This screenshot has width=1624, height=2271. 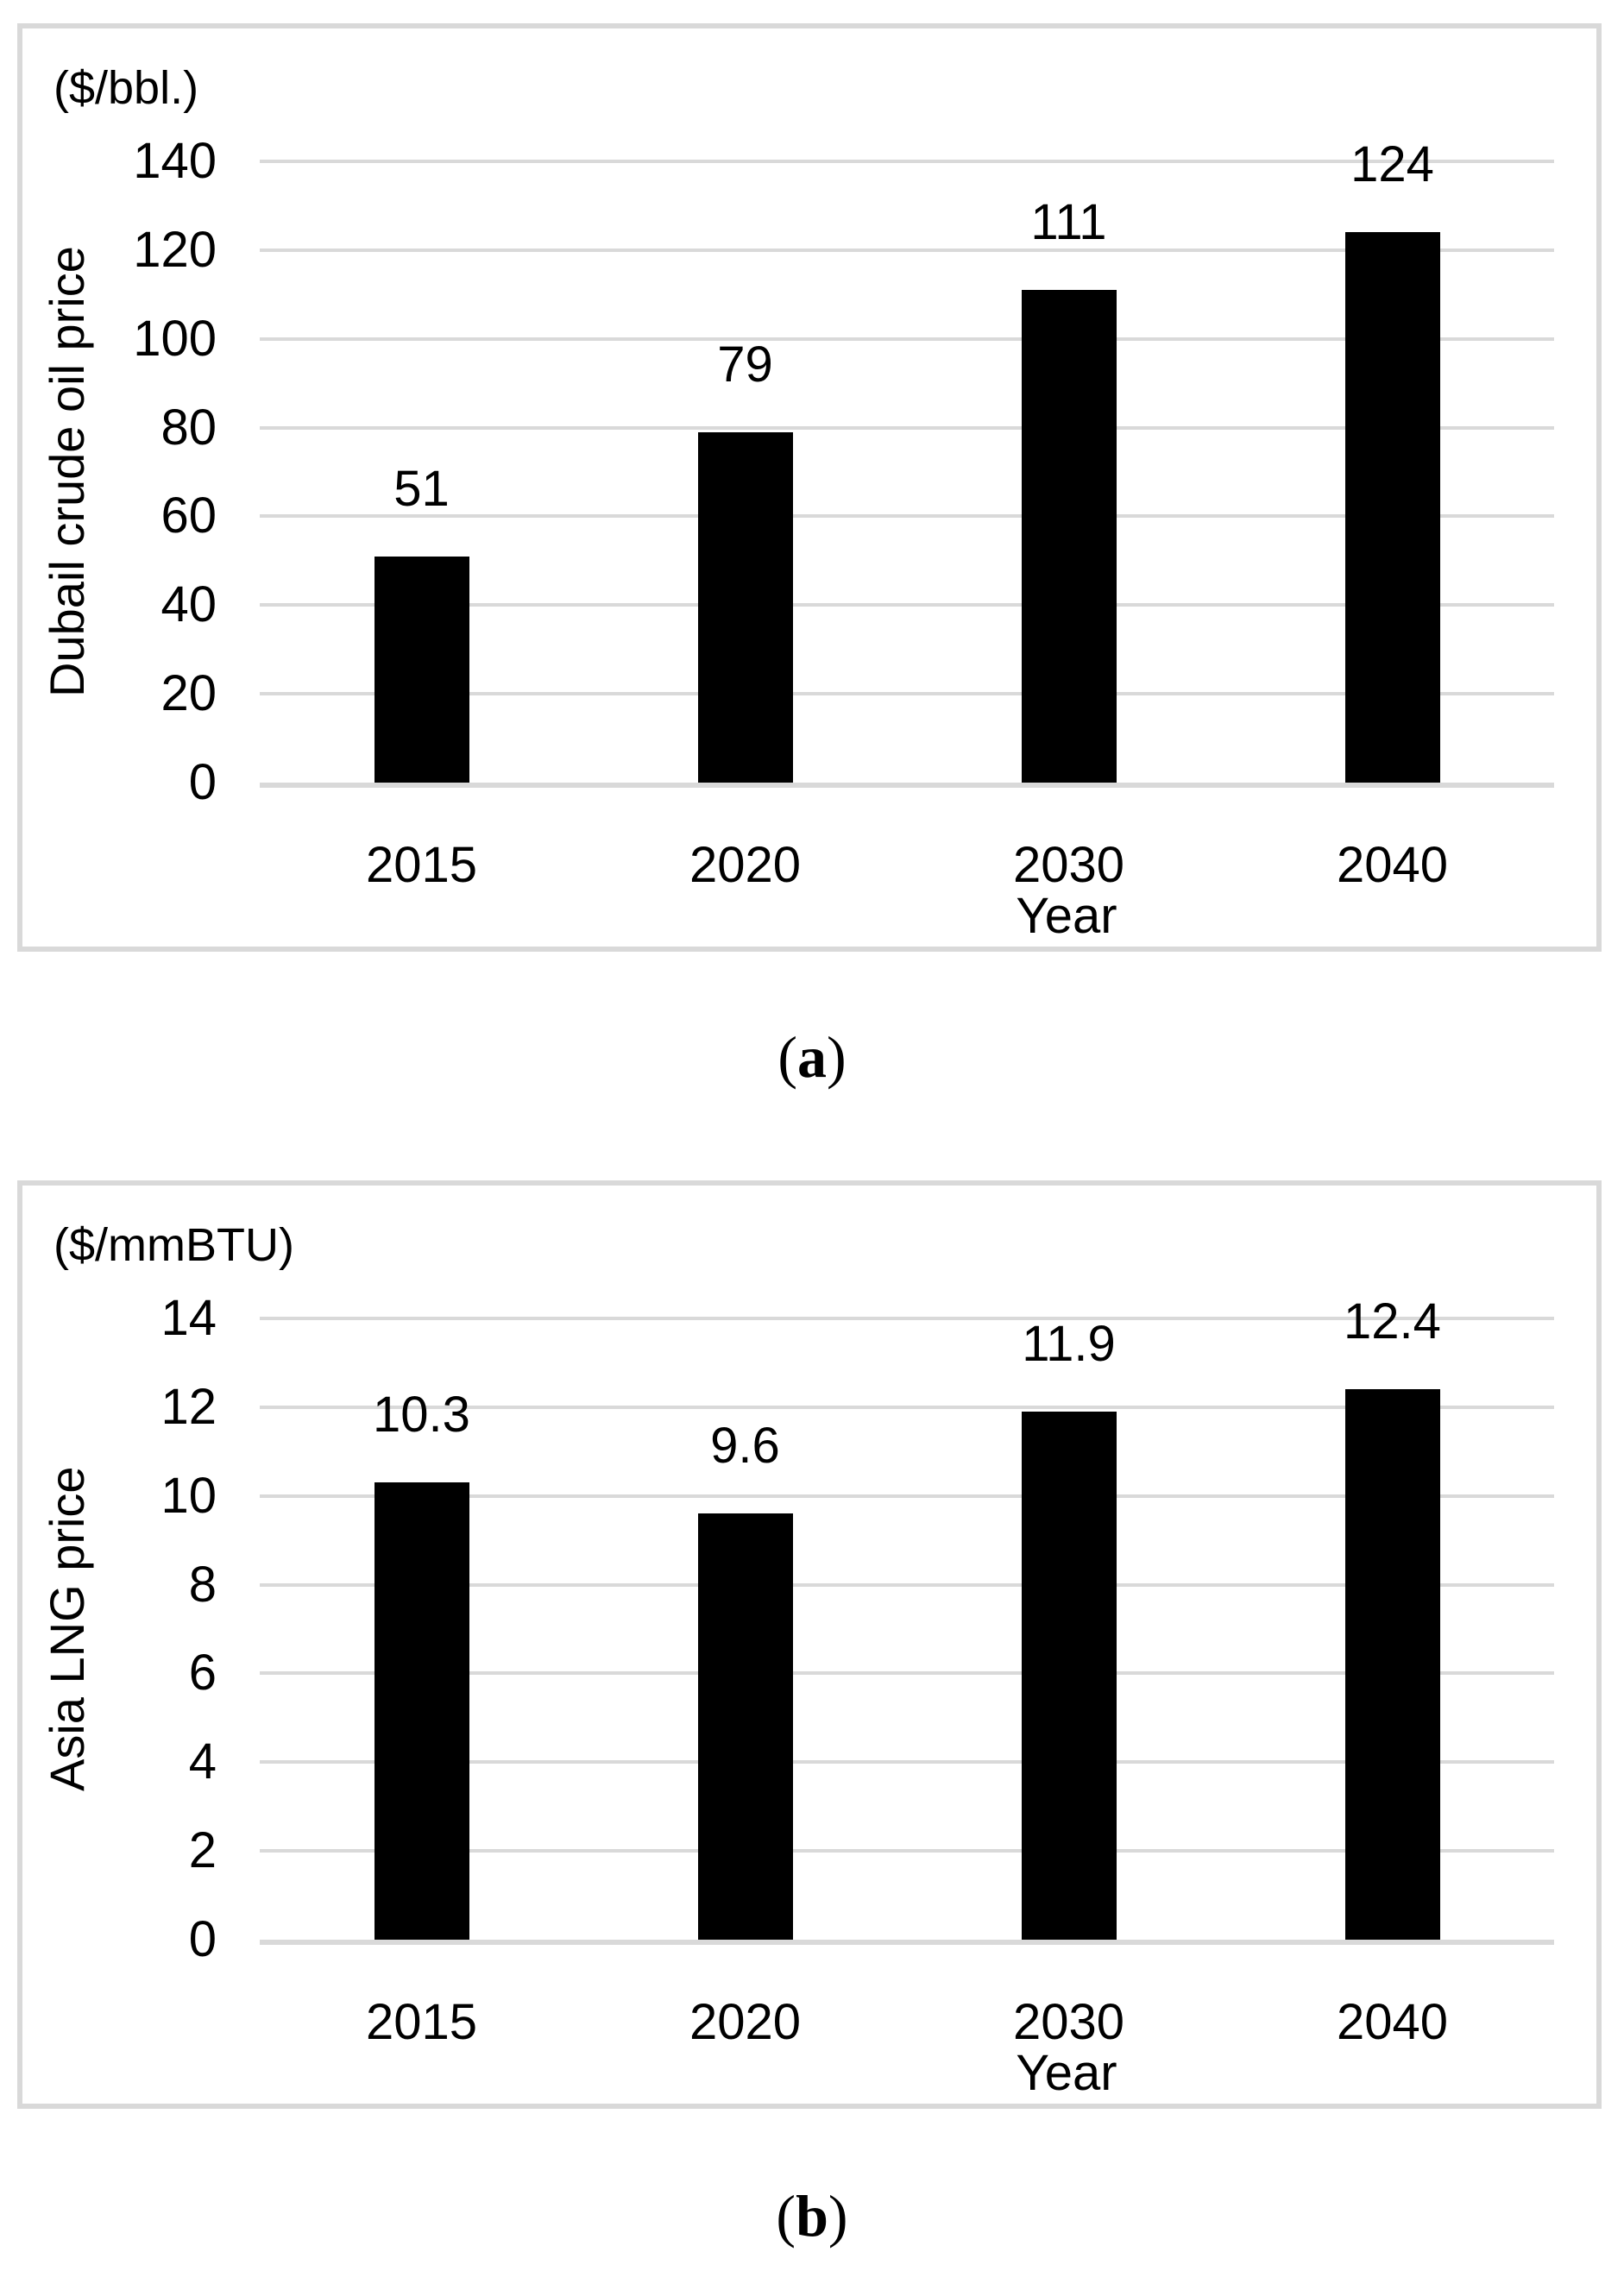 I want to click on unit-label: ($/mmBTU), so click(x=174, y=1245).